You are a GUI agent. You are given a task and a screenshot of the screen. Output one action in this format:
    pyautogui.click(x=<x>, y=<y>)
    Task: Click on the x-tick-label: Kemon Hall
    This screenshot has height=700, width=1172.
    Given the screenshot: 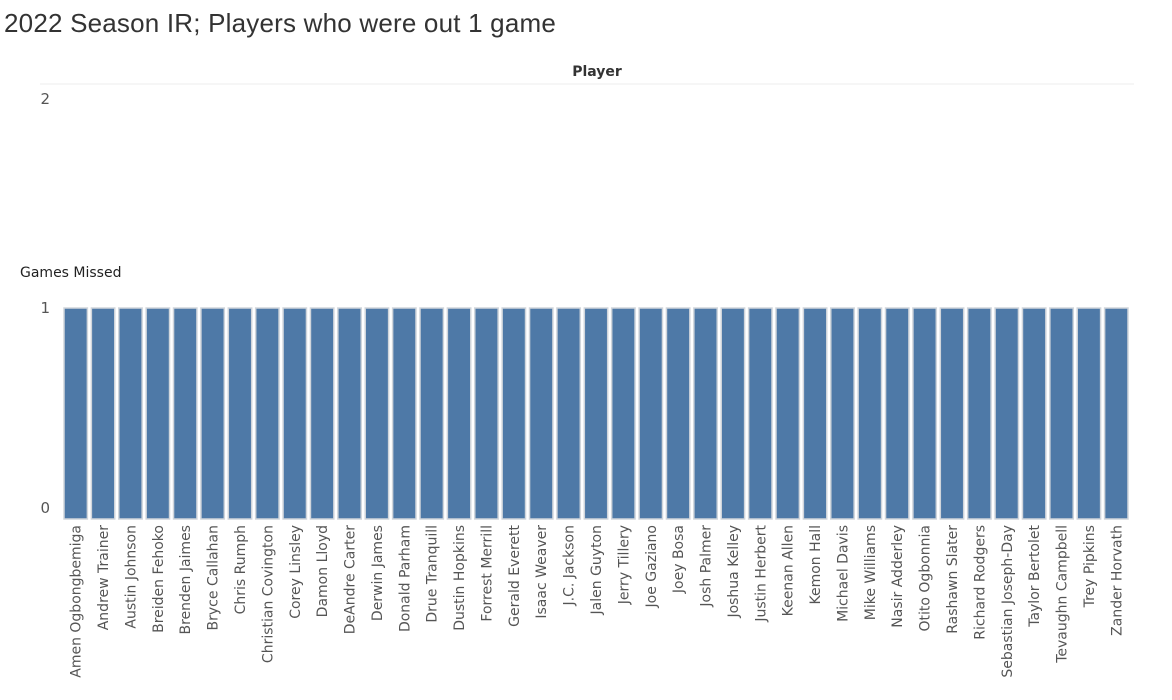 What is the action you would take?
    pyautogui.click(x=816, y=565)
    